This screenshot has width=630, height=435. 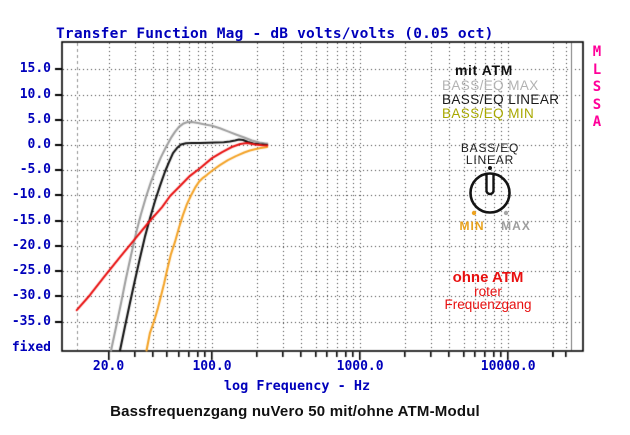 I want to click on y-tick-label: -30.0, so click(x=31, y=296).